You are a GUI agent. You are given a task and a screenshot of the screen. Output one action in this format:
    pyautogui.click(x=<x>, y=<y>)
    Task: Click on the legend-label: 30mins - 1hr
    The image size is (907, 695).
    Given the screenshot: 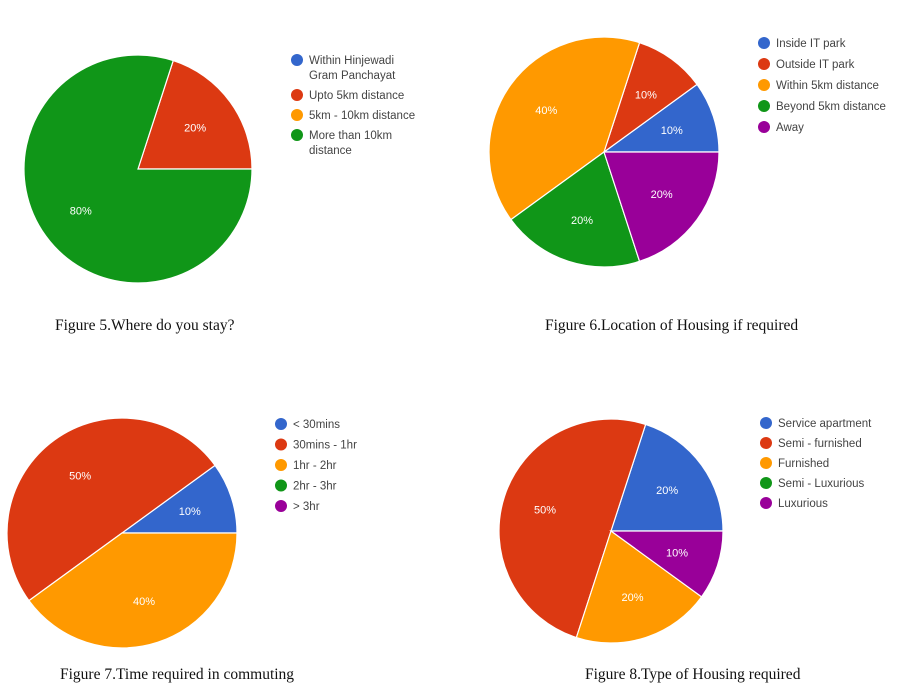 What is the action you would take?
    pyautogui.click(x=325, y=446)
    